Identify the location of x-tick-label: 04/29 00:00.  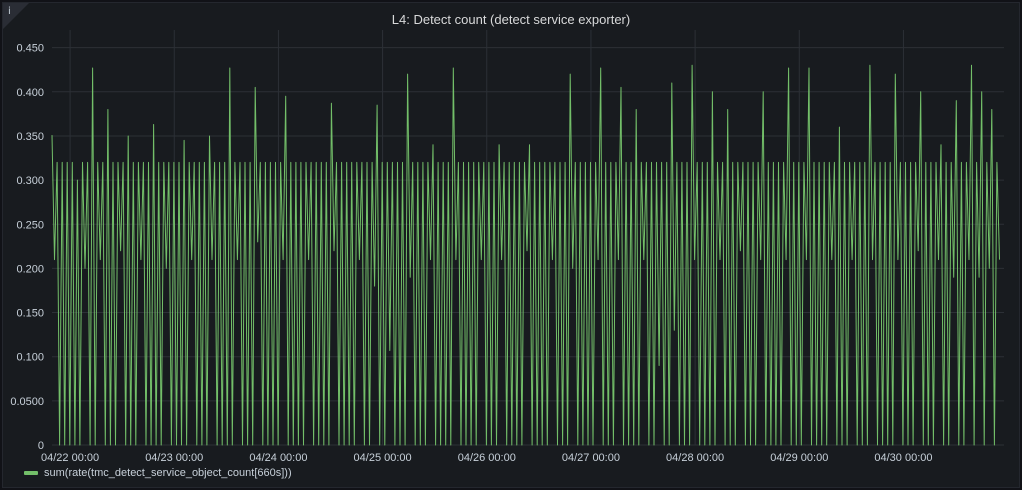
(799, 458).